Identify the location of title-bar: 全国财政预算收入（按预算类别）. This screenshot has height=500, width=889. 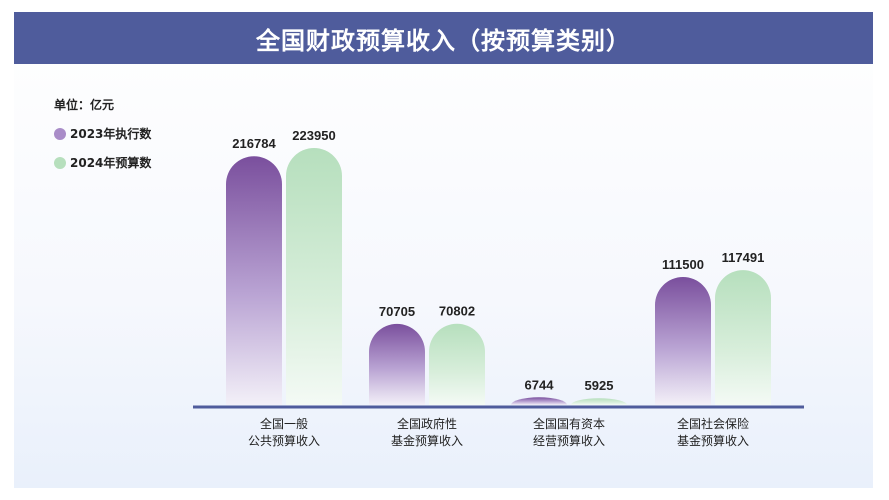
(443, 38).